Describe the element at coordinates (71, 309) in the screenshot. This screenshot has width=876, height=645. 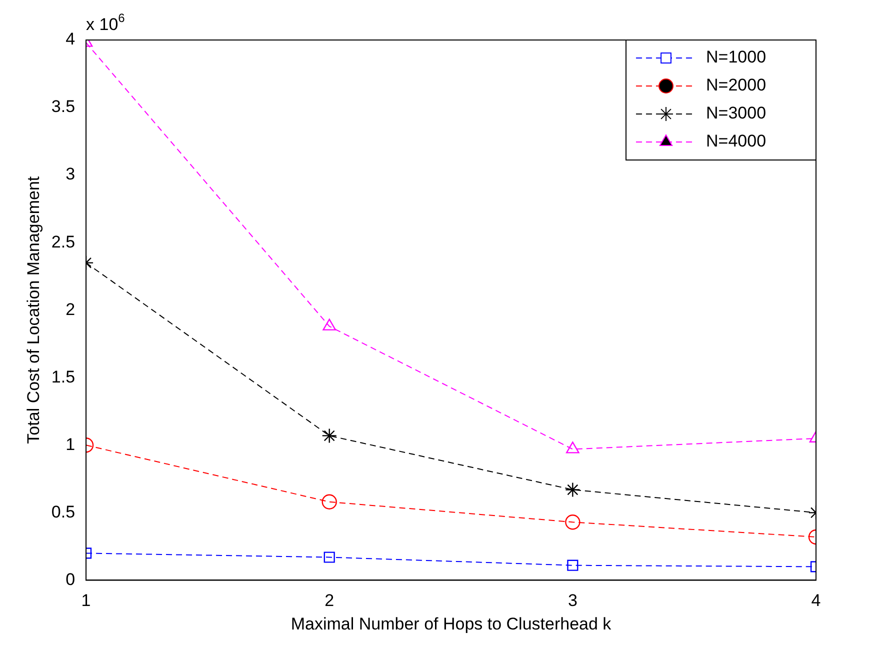
I see `y-tick-label: 2` at that location.